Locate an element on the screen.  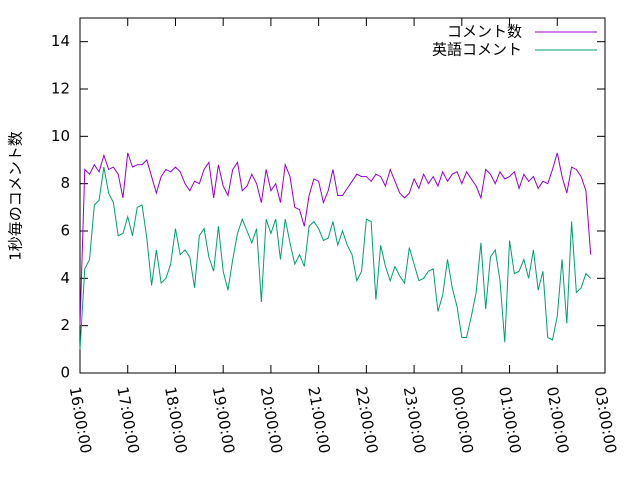
legend-label: コメント数 is located at coordinates (484, 32).